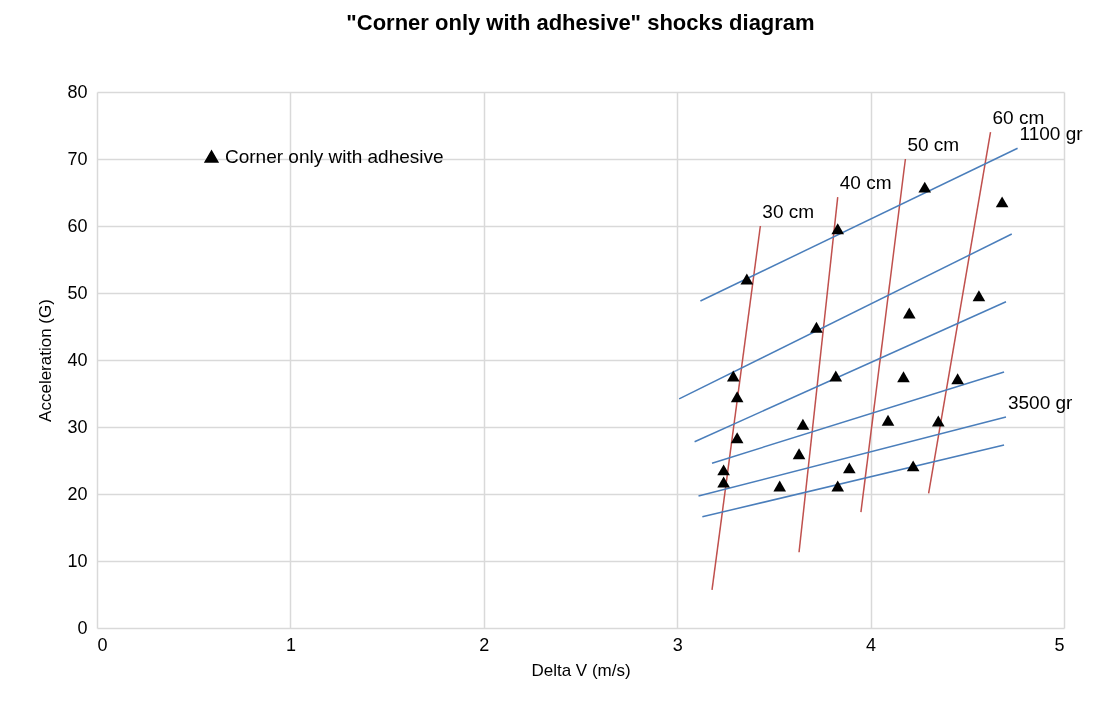  I want to click on y-tick-label: 20, so click(77, 493).